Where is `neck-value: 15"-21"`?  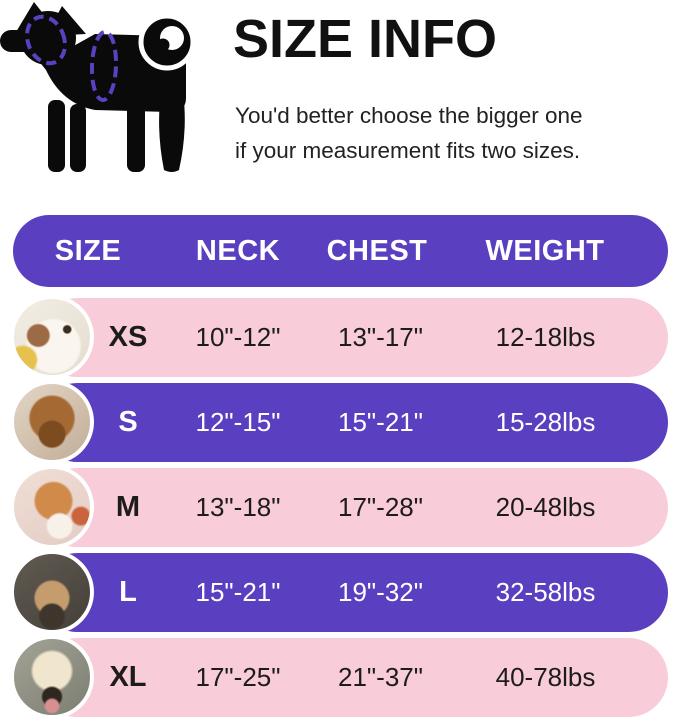 neck-value: 15"-21" is located at coordinates (238, 592).